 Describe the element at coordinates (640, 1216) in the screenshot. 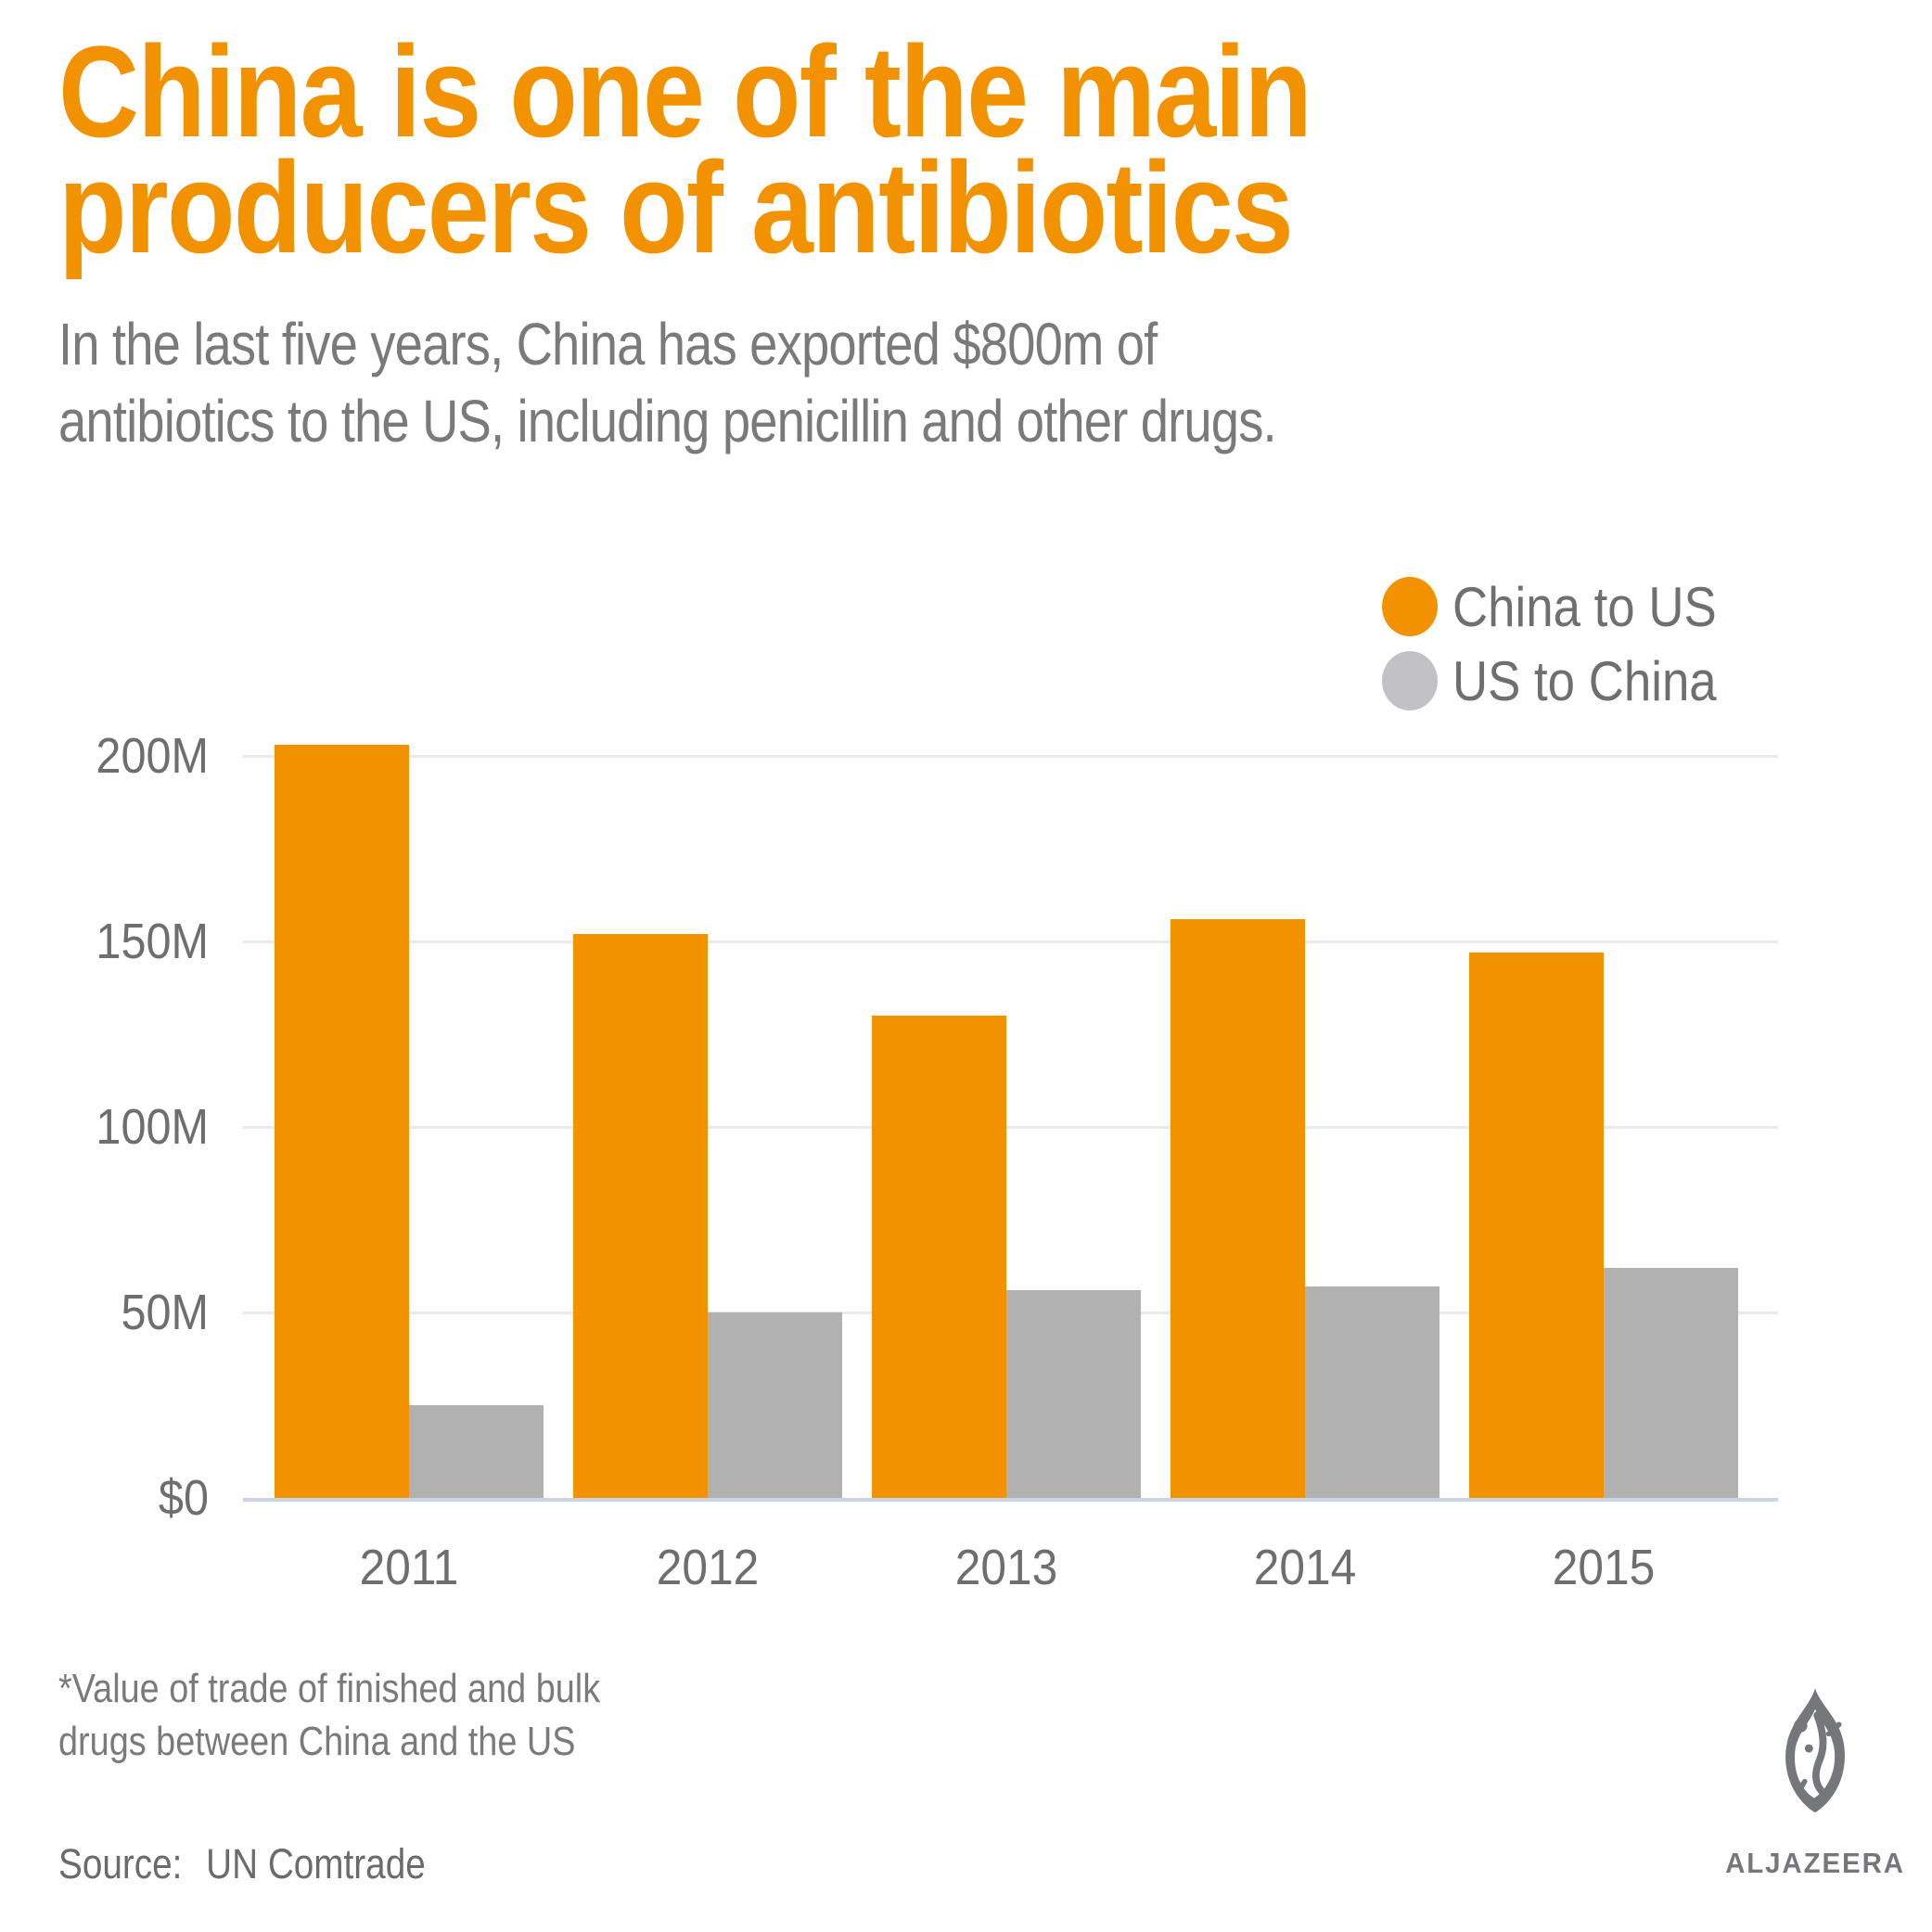

I see `bar-china-to-us-2012` at that location.